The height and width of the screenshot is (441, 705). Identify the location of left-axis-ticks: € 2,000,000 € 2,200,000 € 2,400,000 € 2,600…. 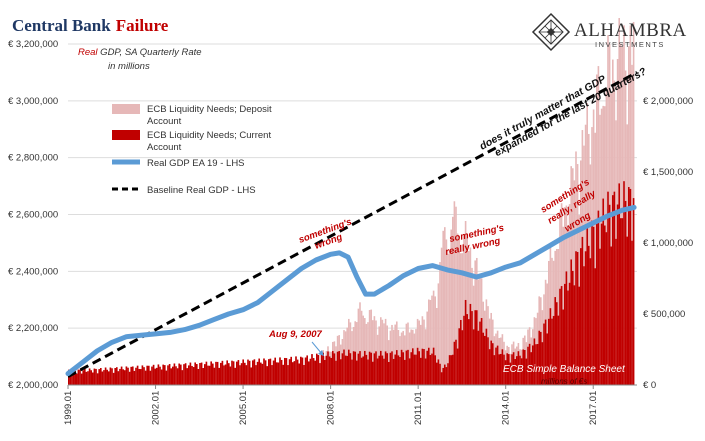
(33, 215).